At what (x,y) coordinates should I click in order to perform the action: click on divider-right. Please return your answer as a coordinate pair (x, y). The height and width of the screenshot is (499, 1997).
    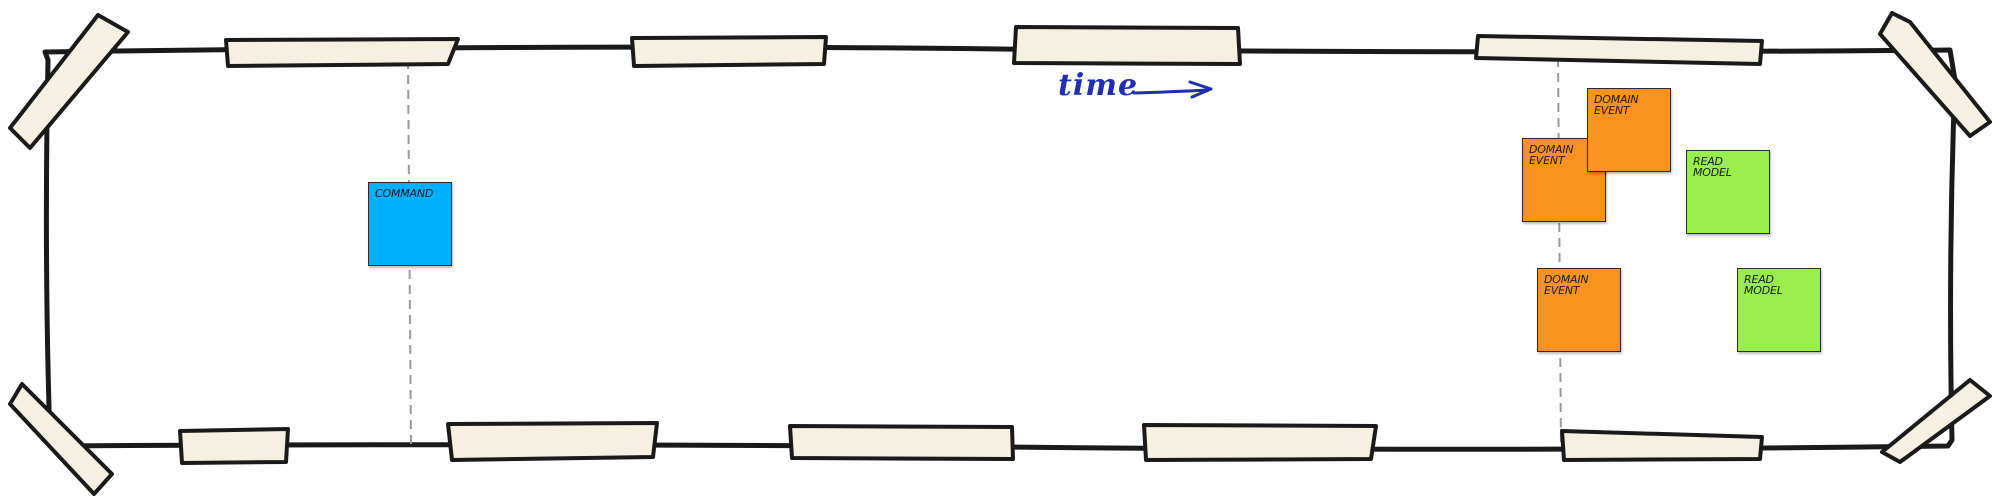
    Looking at the image, I should click on (1559, 253).